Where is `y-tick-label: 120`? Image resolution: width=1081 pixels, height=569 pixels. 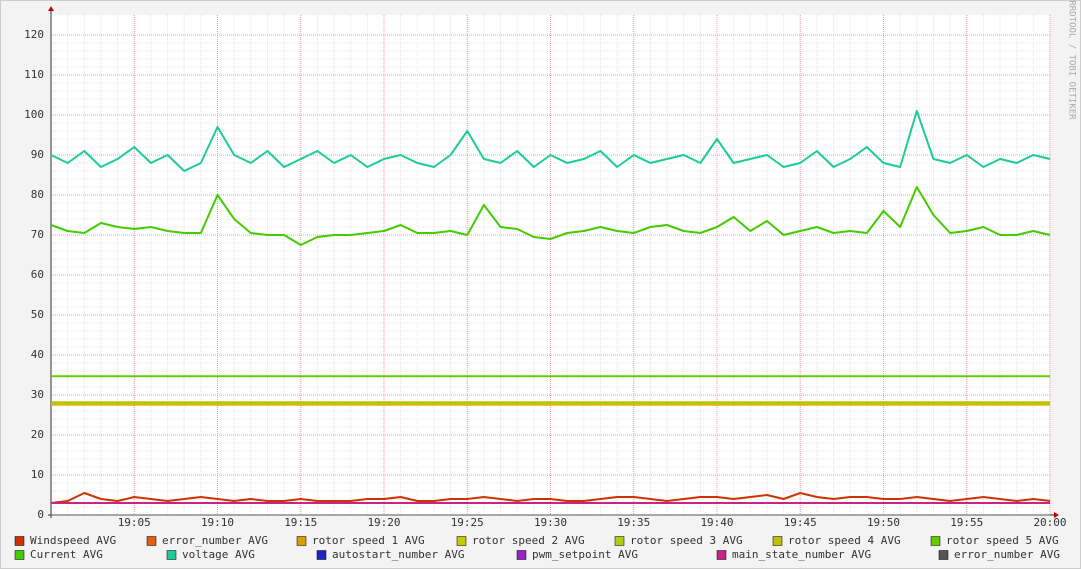 y-tick-label: 120 is located at coordinates (34, 34).